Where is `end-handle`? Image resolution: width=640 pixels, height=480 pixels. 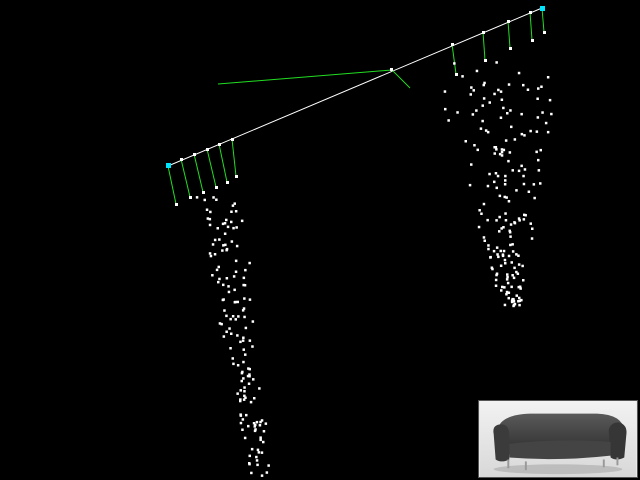 end-handle is located at coordinates (542, 8).